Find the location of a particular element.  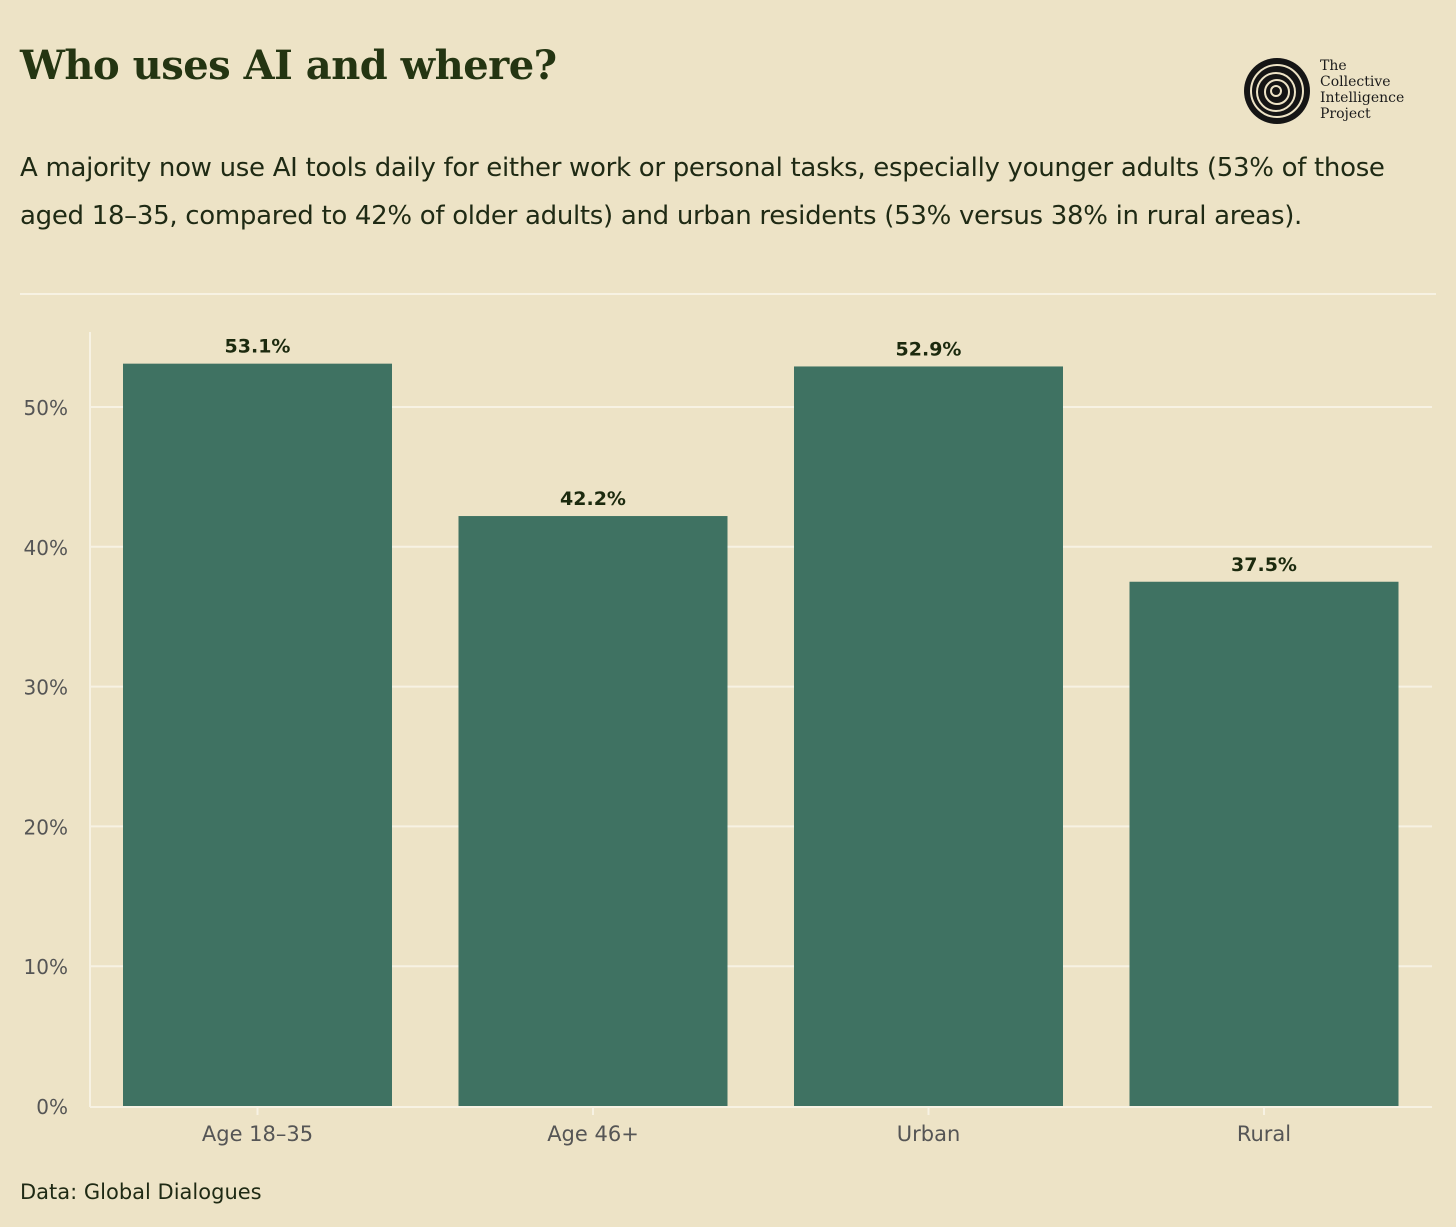

logo-line: The is located at coordinates (1333, 66).